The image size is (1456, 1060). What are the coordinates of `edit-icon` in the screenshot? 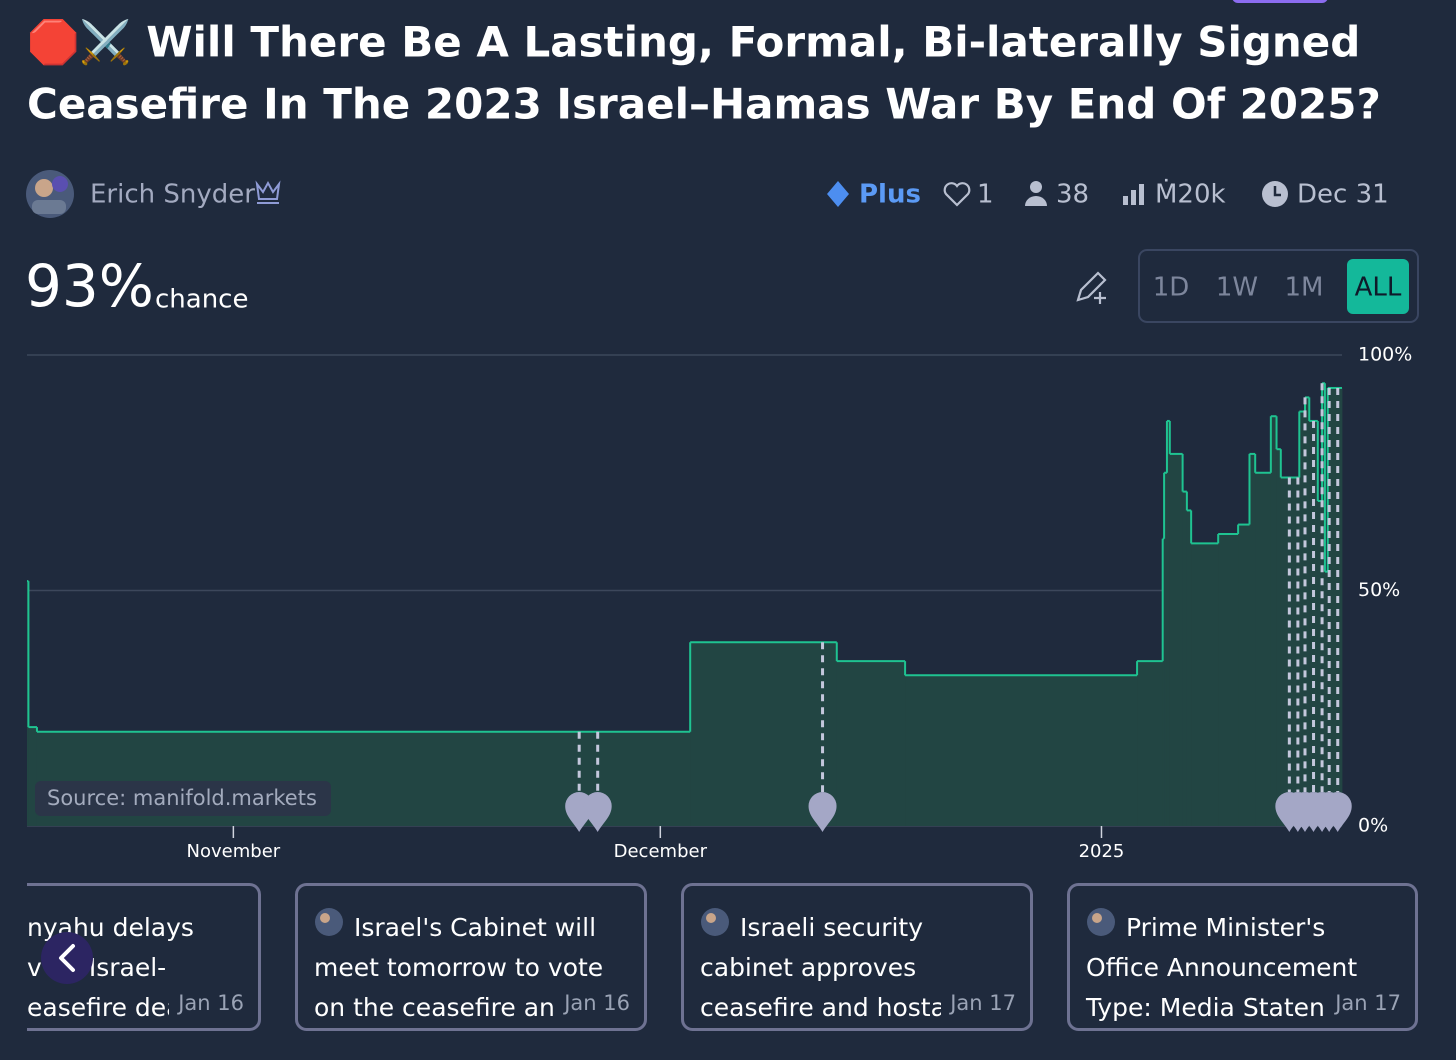 It's located at (1091, 287).